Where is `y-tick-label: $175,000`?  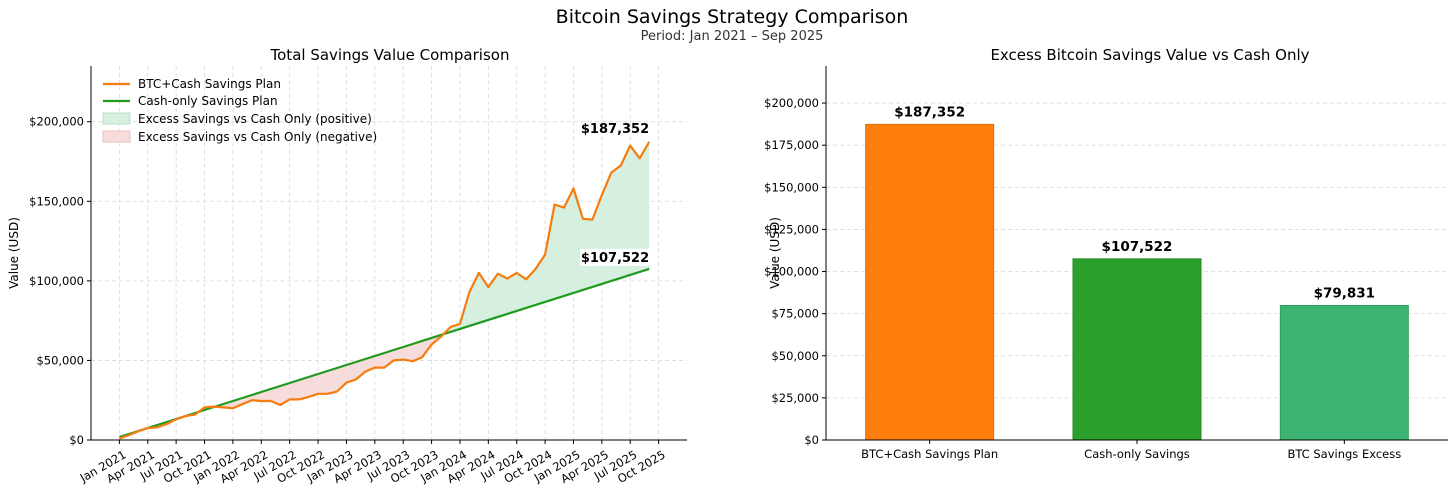 y-tick-label: $175,000 is located at coordinates (791, 145).